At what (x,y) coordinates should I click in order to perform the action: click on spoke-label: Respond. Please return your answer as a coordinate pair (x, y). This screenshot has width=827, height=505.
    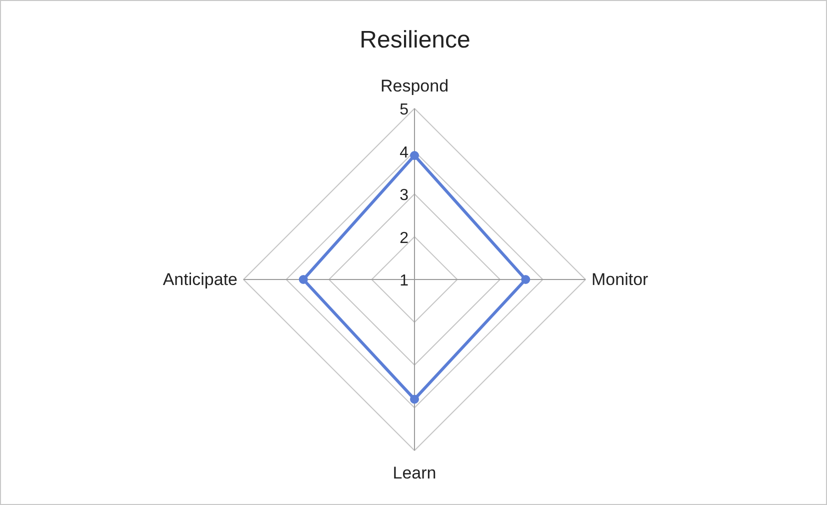
    Looking at the image, I should click on (414, 86).